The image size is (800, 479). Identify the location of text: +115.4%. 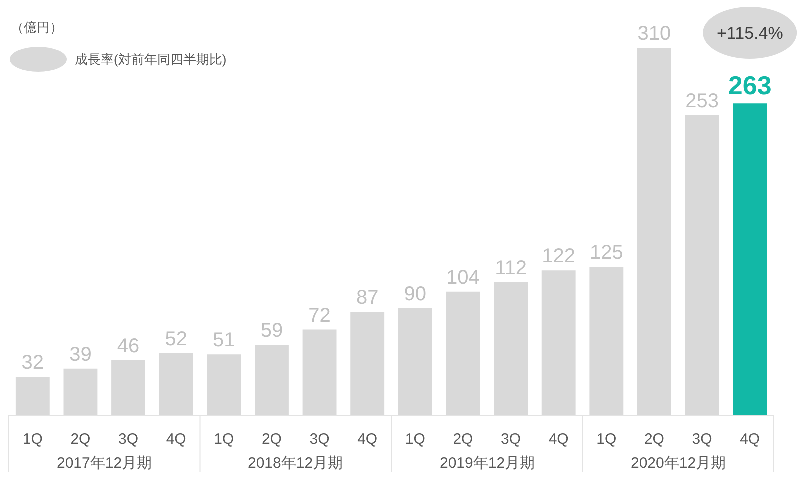
(750, 33).